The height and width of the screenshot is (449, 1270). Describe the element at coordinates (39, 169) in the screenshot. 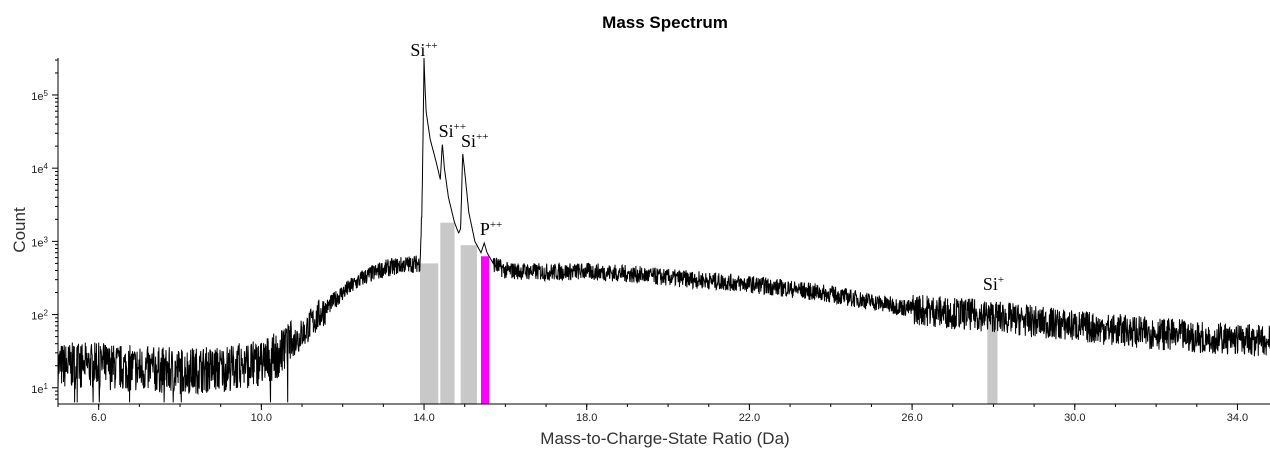

I see `y-tick-label: 1e4` at that location.